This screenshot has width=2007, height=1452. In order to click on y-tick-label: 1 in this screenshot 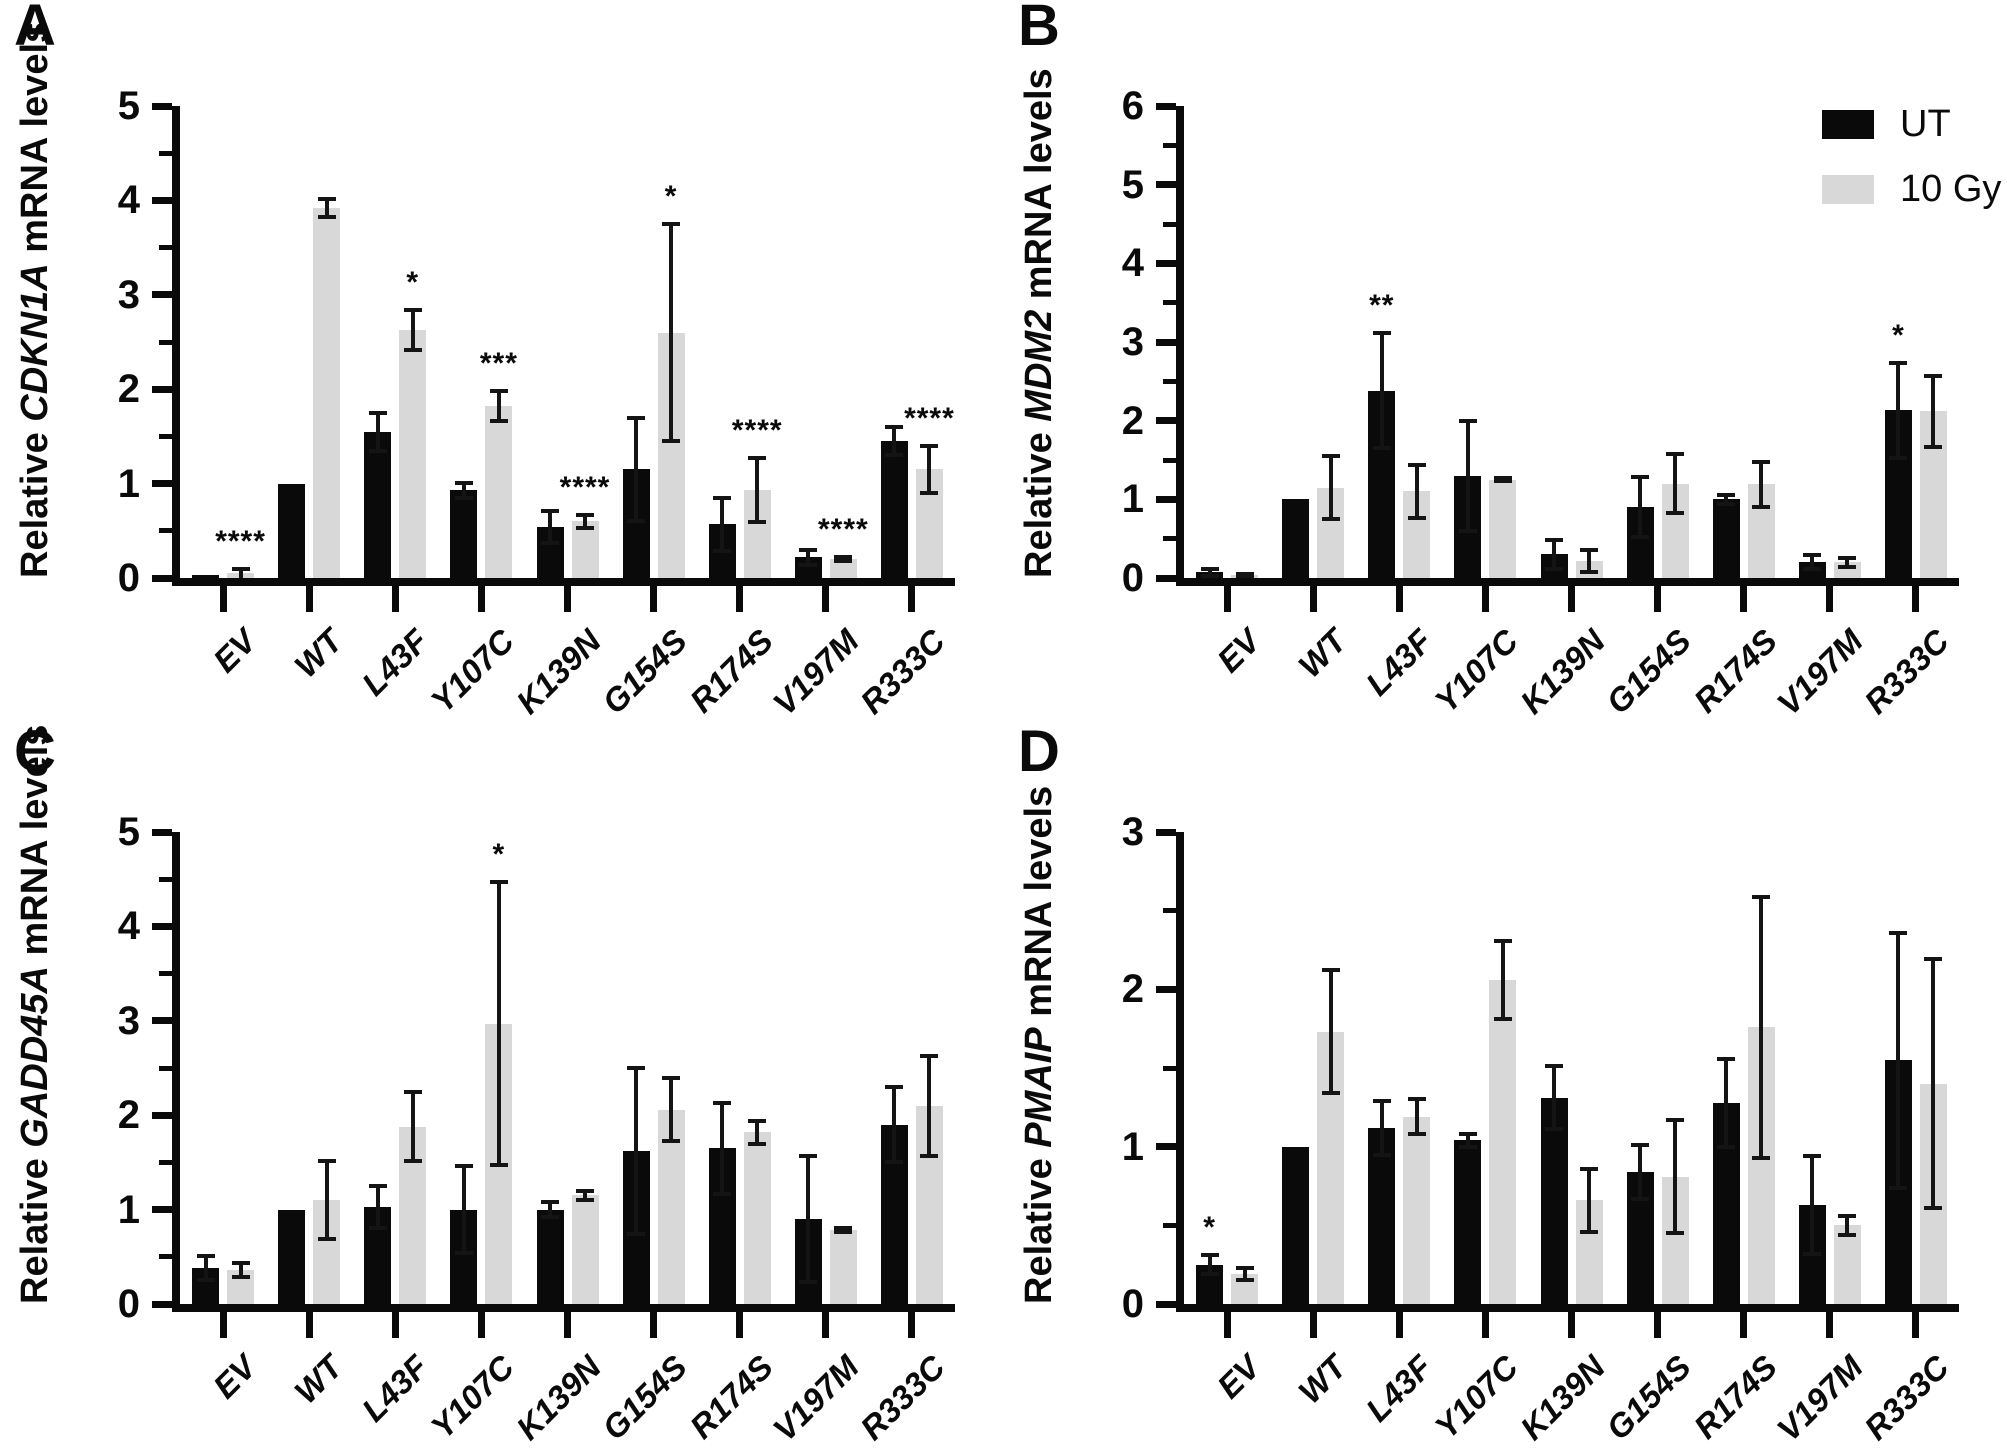, I will do `click(128, 1209)`.